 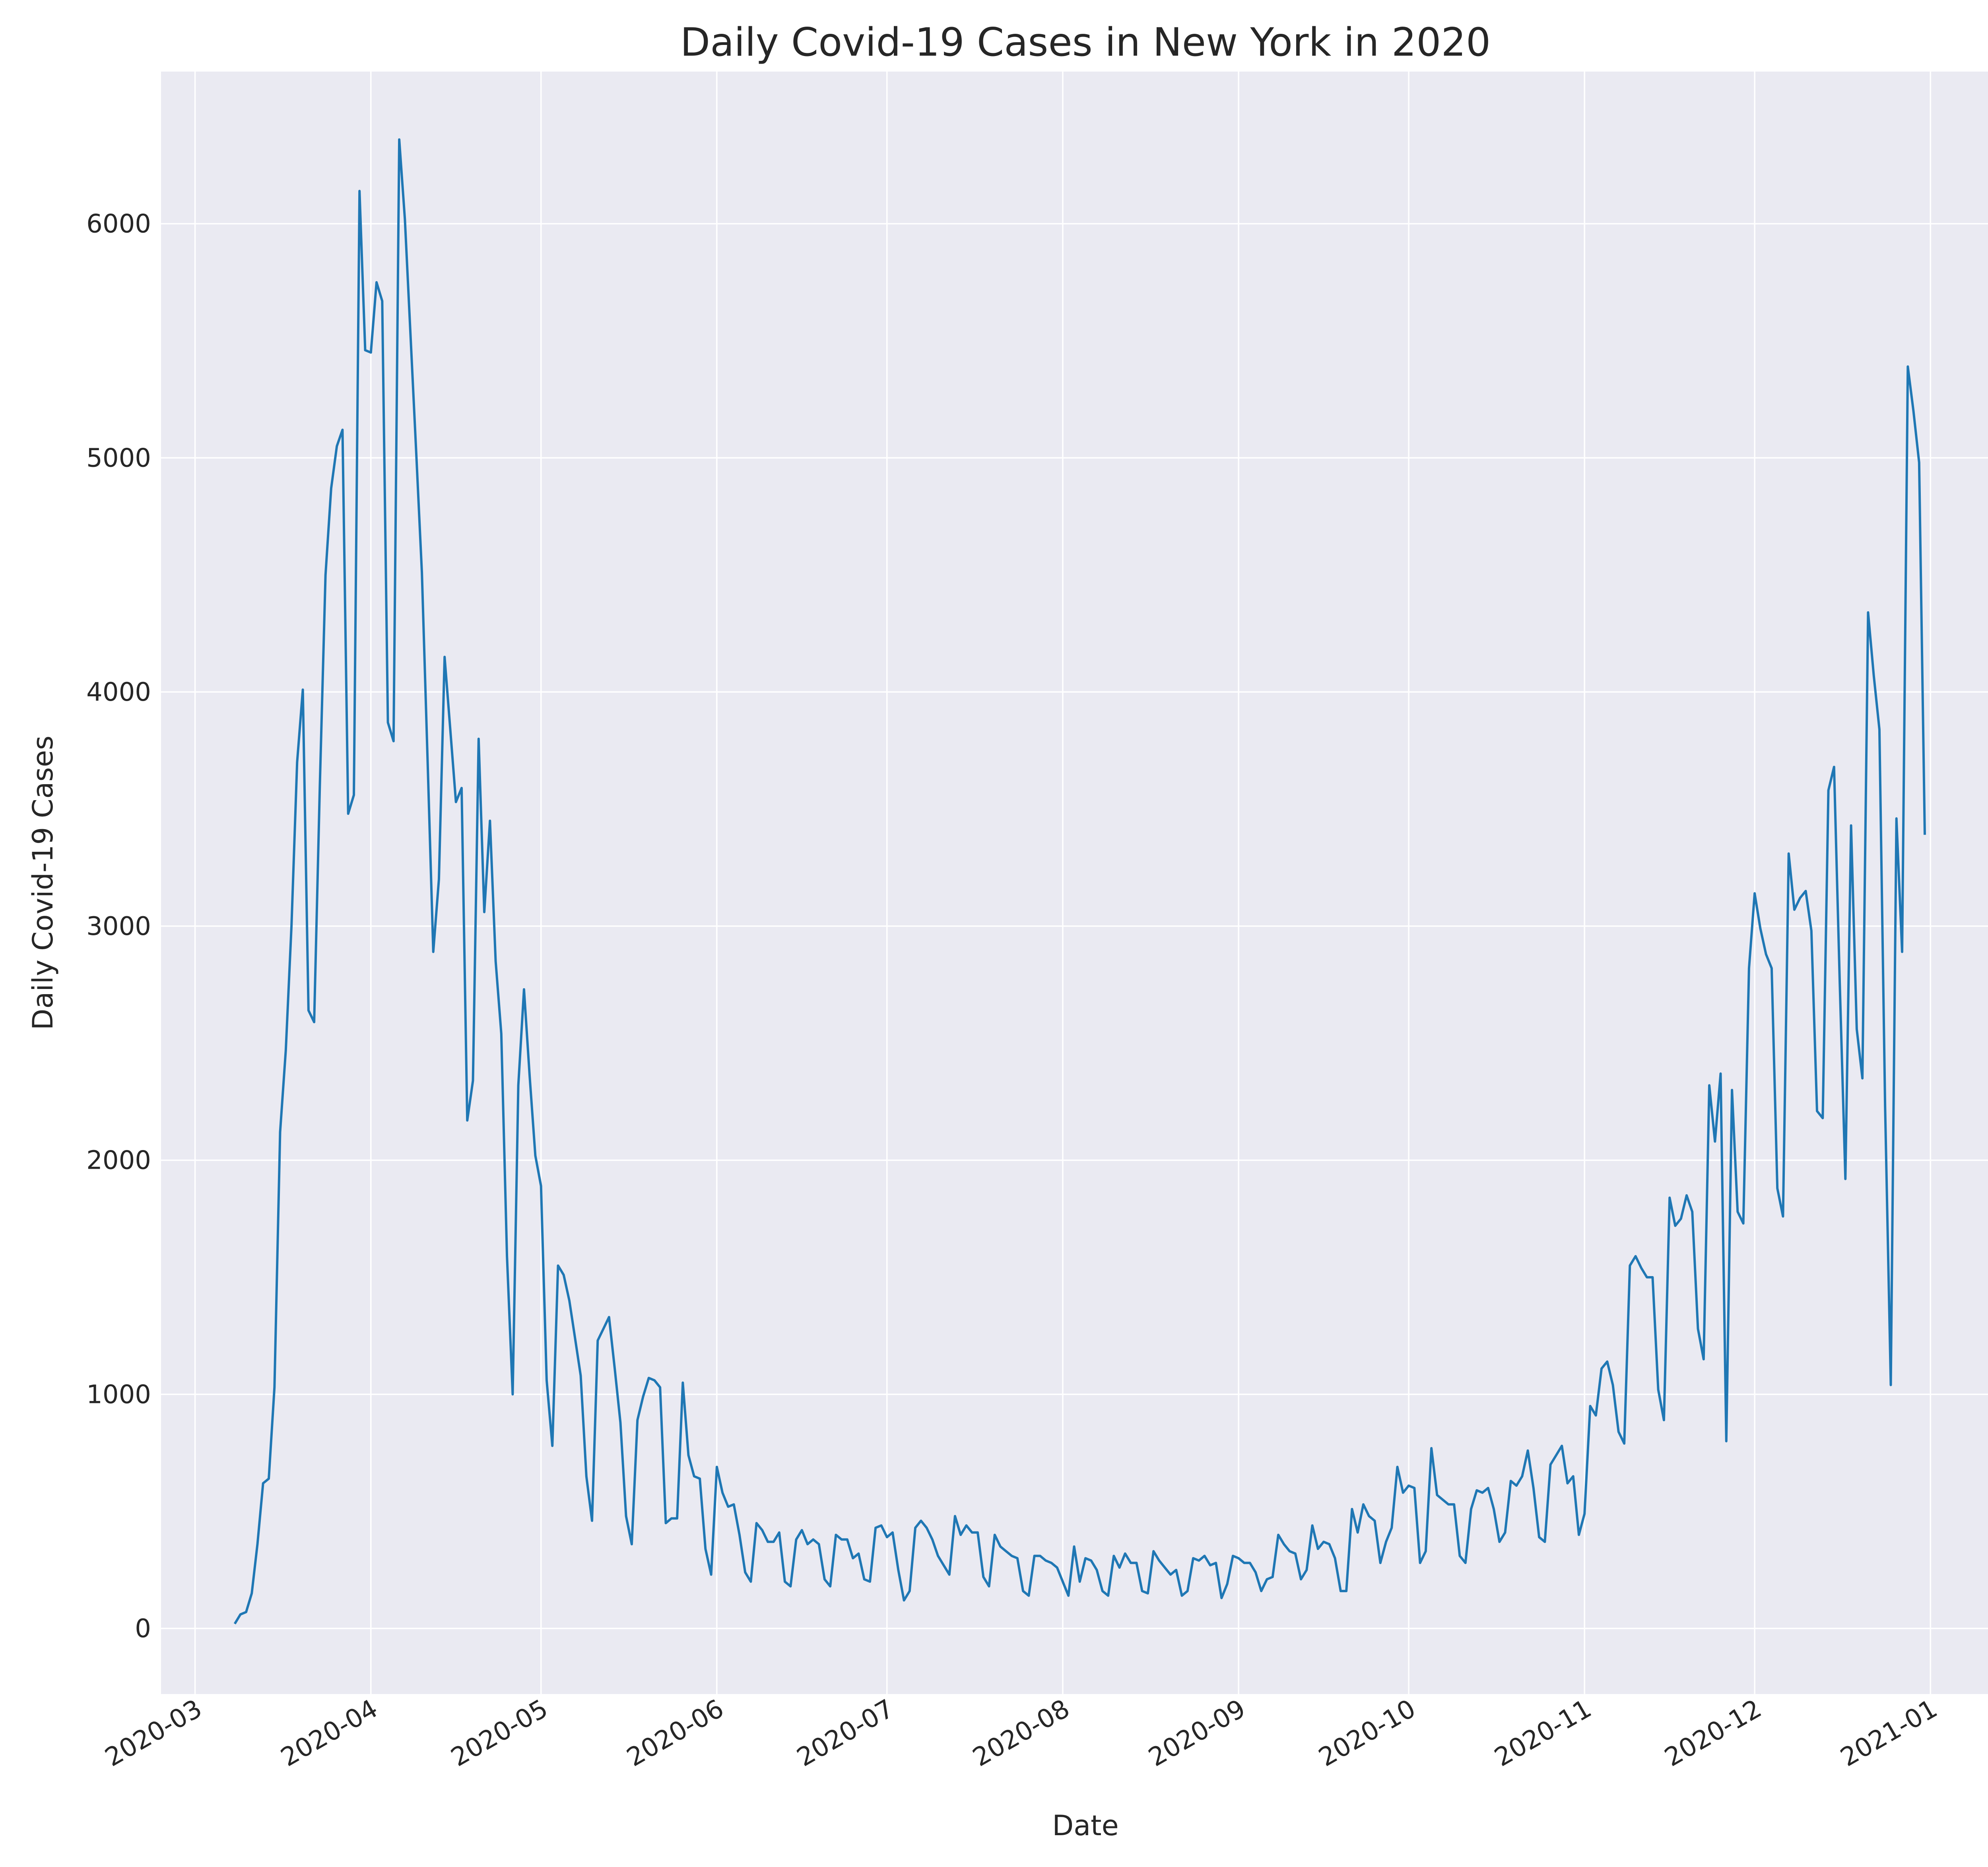 I want to click on x-tick-label: 2020-03, so click(x=153, y=1733).